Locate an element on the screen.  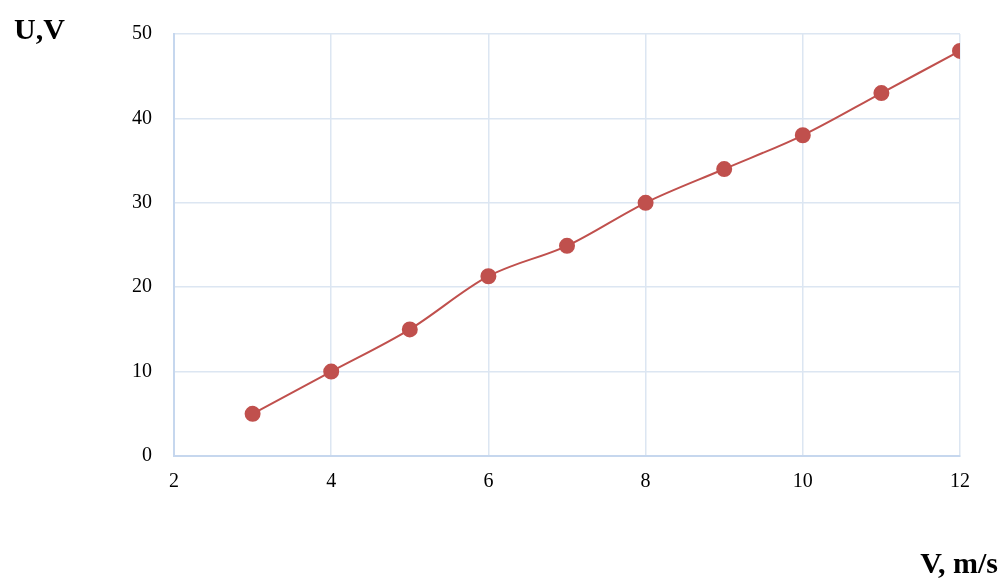
y-tick-label: 40 is located at coordinates (142, 116).